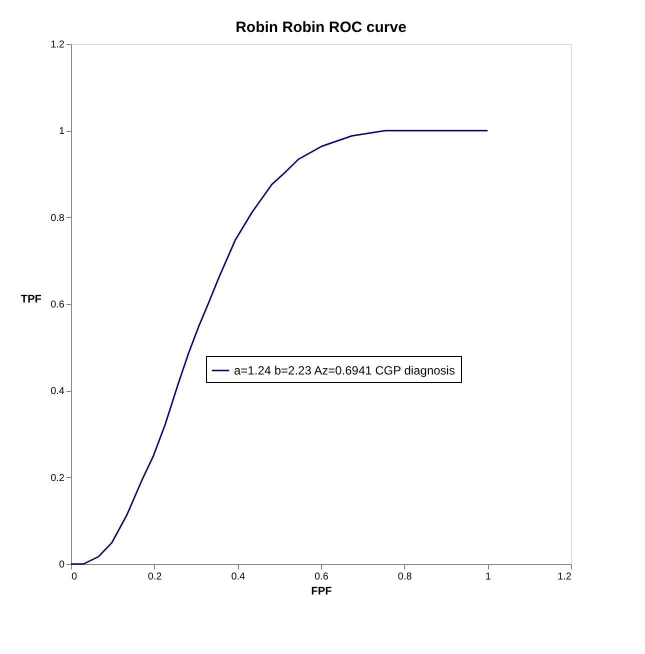 The width and height of the screenshot is (645, 654). Describe the element at coordinates (155, 577) in the screenshot. I see `x-tick-label: 0.2` at that location.